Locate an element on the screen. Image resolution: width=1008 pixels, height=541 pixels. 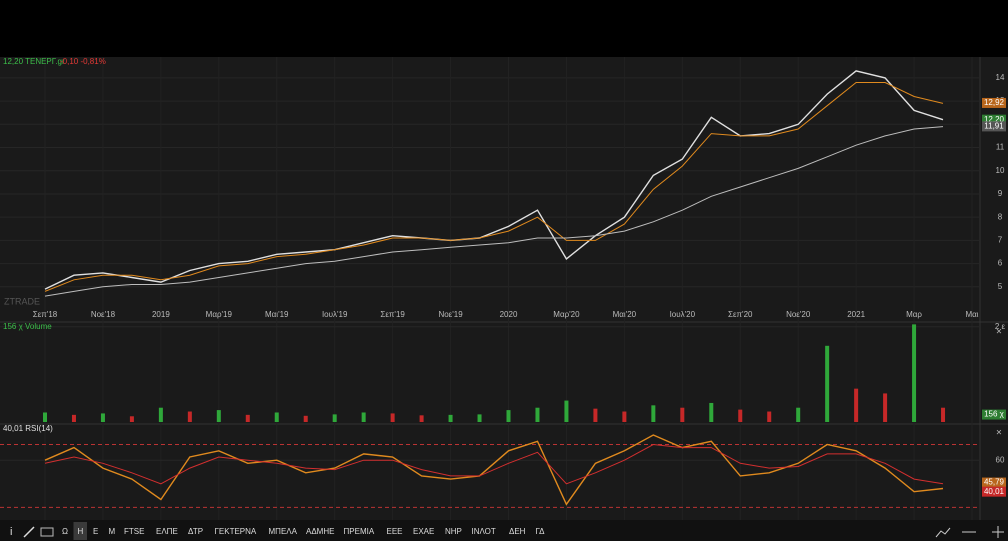
toolbar-item: ΠΡΕΜΙΑ is located at coordinates (359, 531).